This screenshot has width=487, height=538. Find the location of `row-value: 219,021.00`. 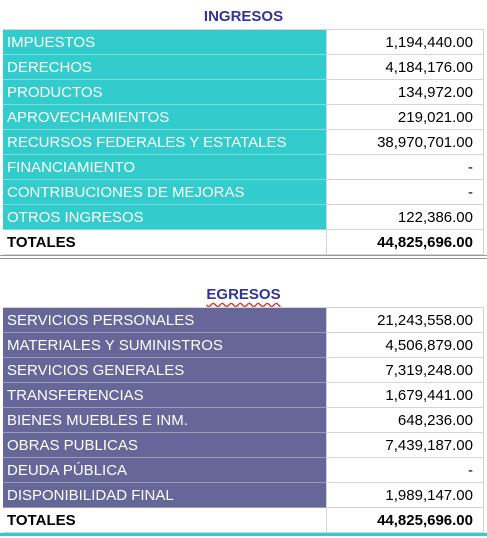

row-value: 219,021.00 is located at coordinates (405, 117).